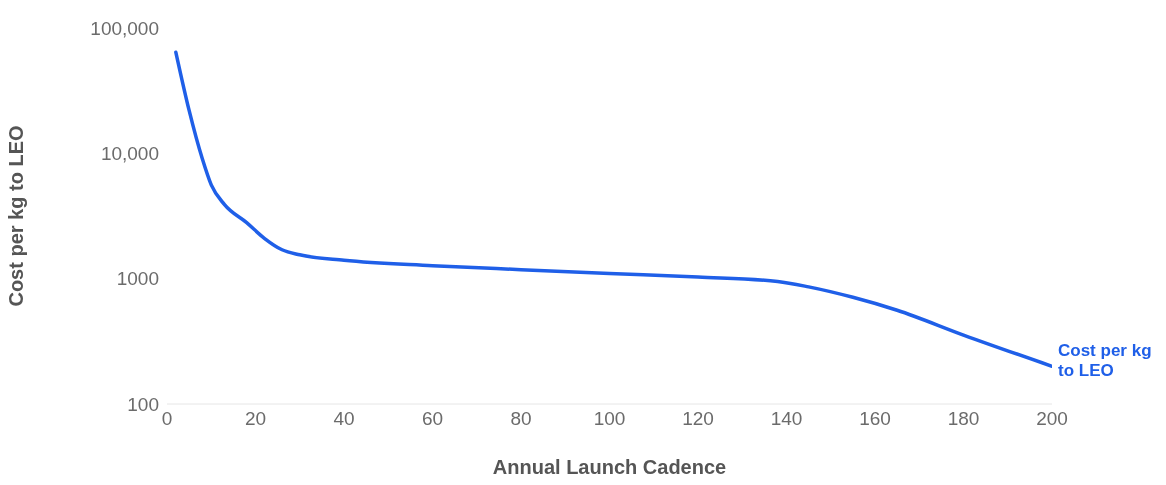 The image size is (1166, 485). Describe the element at coordinates (124, 28) in the screenshot. I see `y-tick-label: 100,000` at that location.